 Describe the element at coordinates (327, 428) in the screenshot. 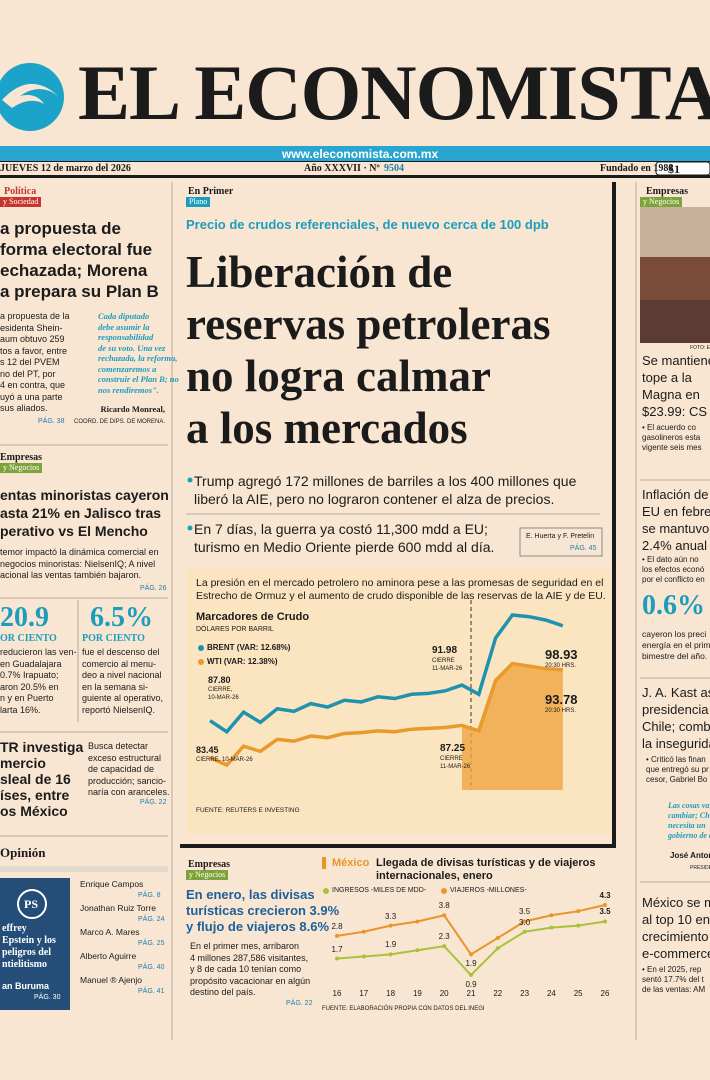

I see `headline: a los mercados` at that location.